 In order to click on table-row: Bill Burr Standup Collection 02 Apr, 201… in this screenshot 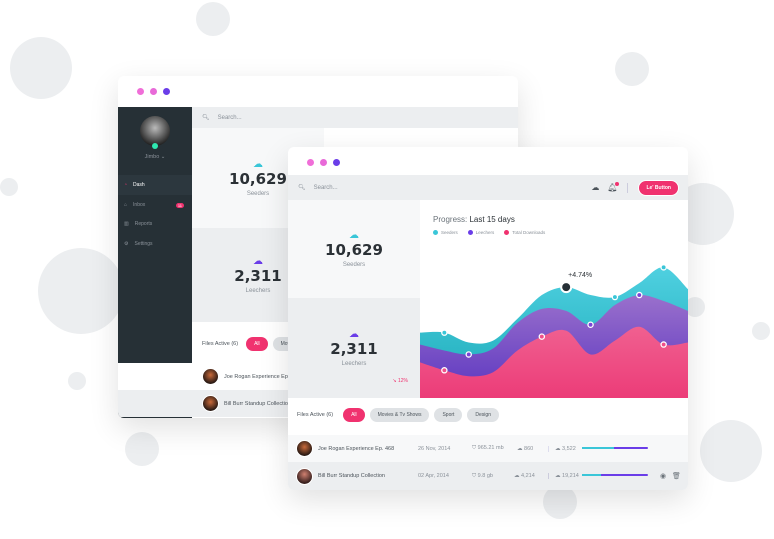, I will do `click(488, 476)`.